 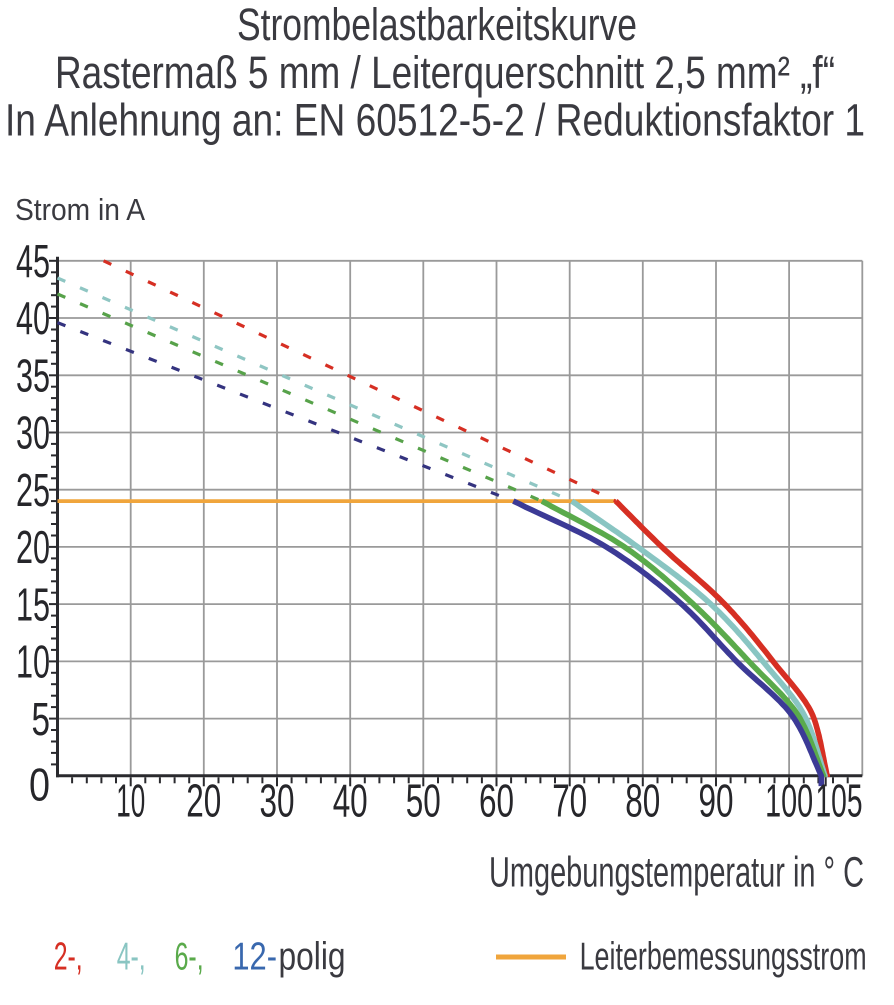 I want to click on svg-text: 70, so click(x=569, y=801).